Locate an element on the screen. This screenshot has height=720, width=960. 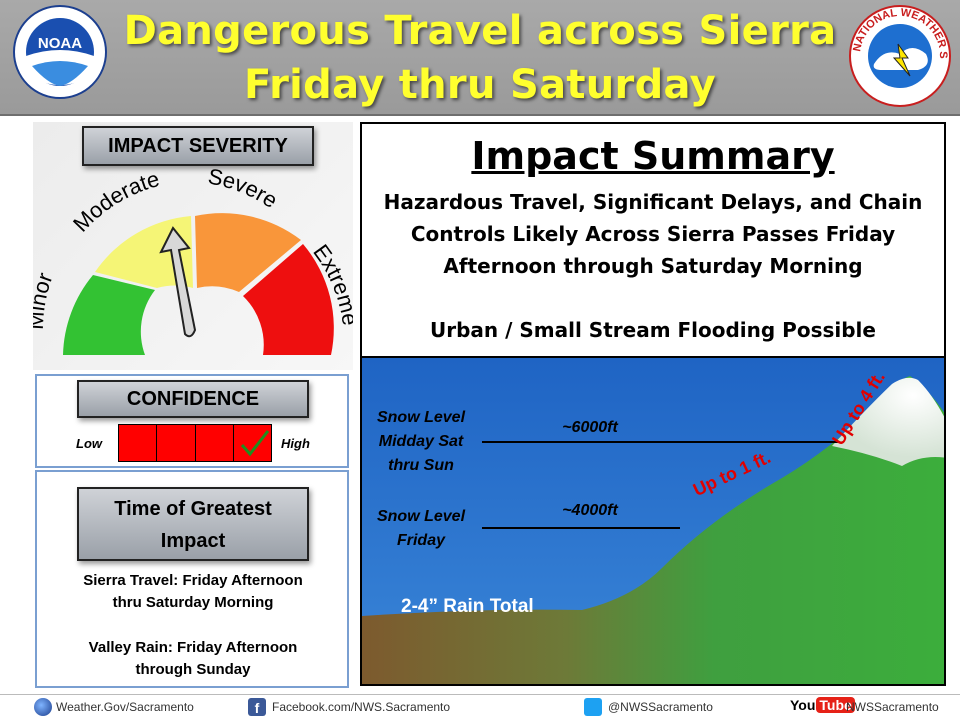
snow-level-weekend-label: Snow Level Midday Sat thru Sun is located at coordinates (421, 441).